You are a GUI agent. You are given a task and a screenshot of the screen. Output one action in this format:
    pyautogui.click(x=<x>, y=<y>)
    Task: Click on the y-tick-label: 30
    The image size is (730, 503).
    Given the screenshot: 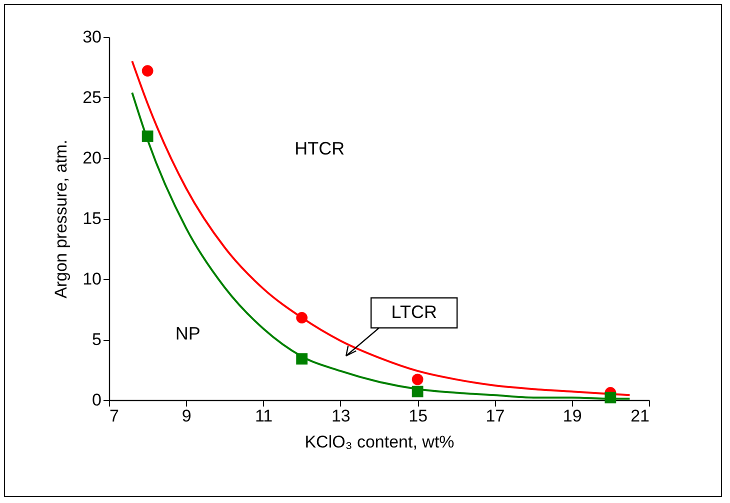 What is the action you would take?
    pyautogui.click(x=92, y=37)
    